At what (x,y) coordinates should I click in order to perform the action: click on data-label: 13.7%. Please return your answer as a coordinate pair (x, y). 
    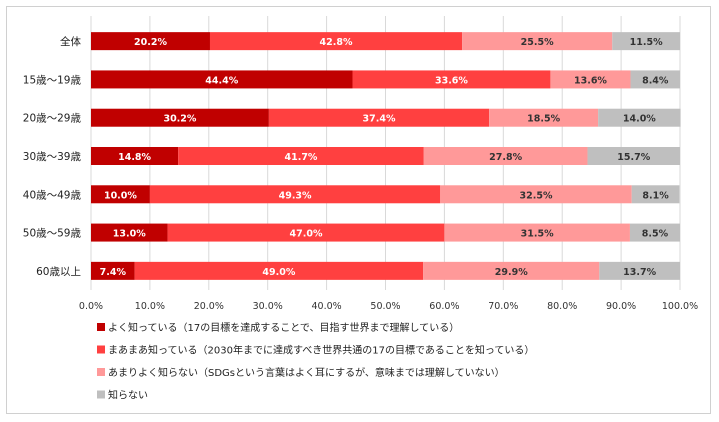
    Looking at the image, I should click on (639, 272).